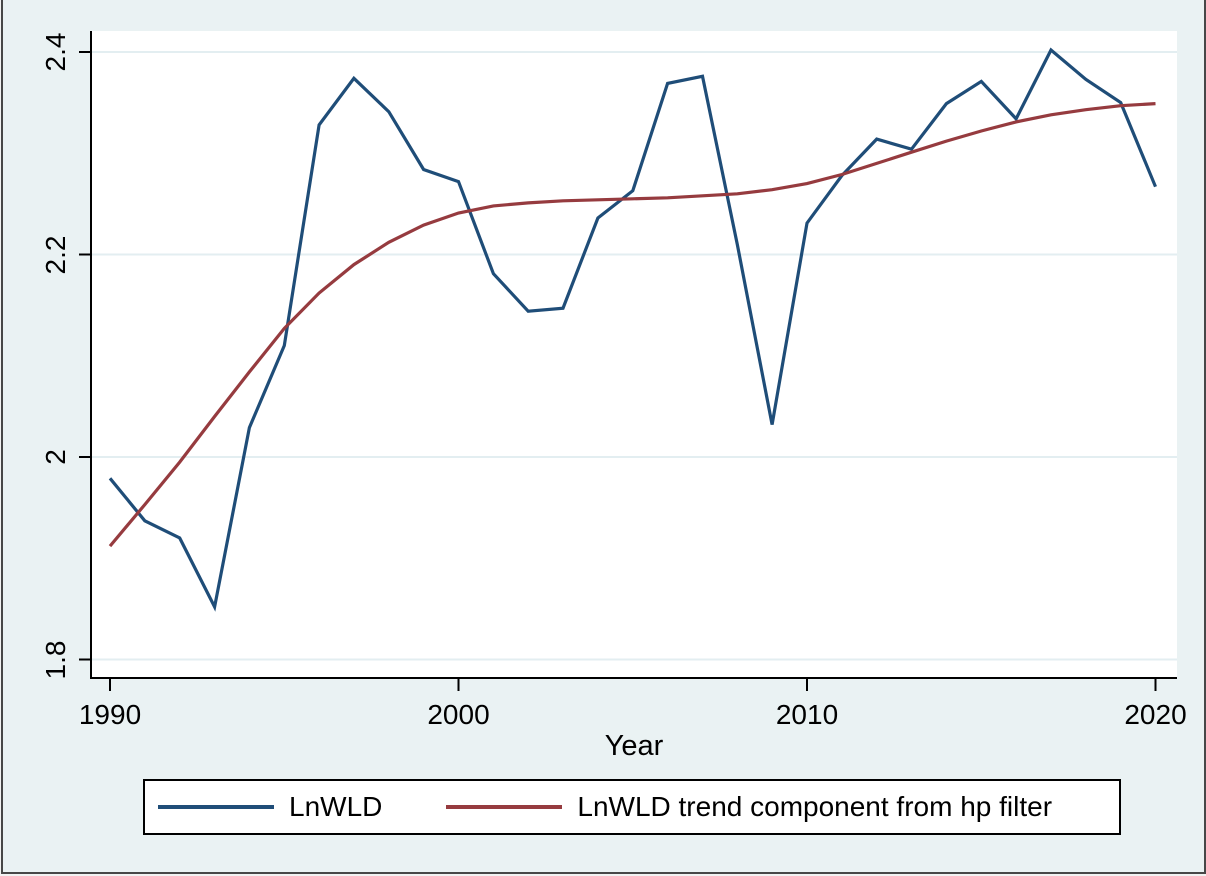 The height and width of the screenshot is (876, 1206). I want to click on legend-label-trend: LnWLD trend component from hp filter, so click(815, 806).